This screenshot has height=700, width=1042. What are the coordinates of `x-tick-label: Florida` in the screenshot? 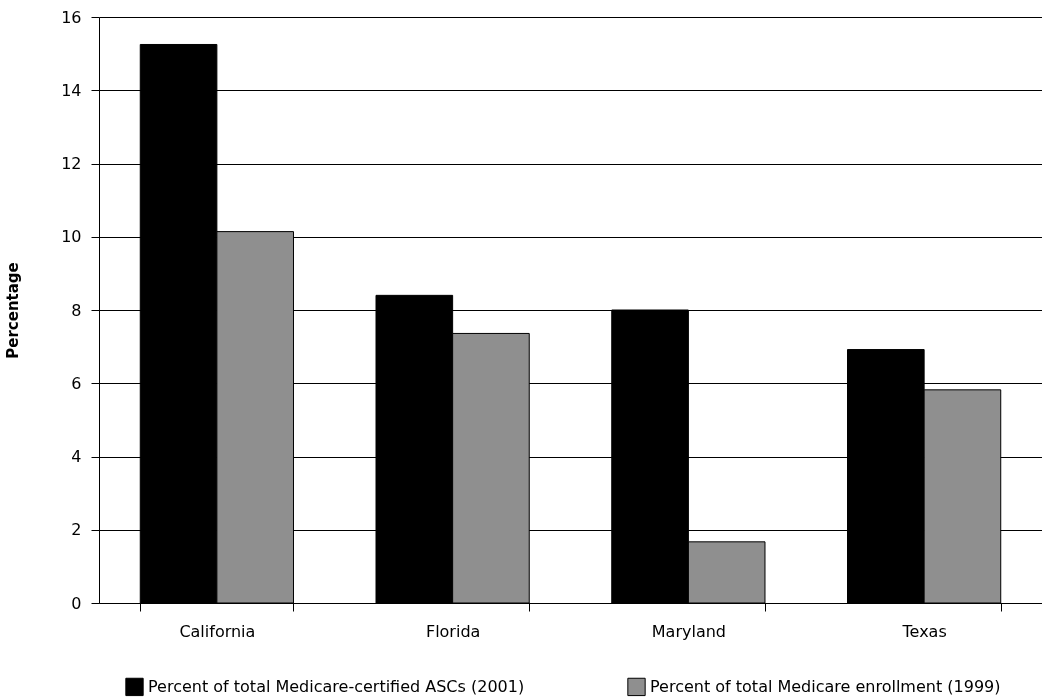 It's located at (453, 631).